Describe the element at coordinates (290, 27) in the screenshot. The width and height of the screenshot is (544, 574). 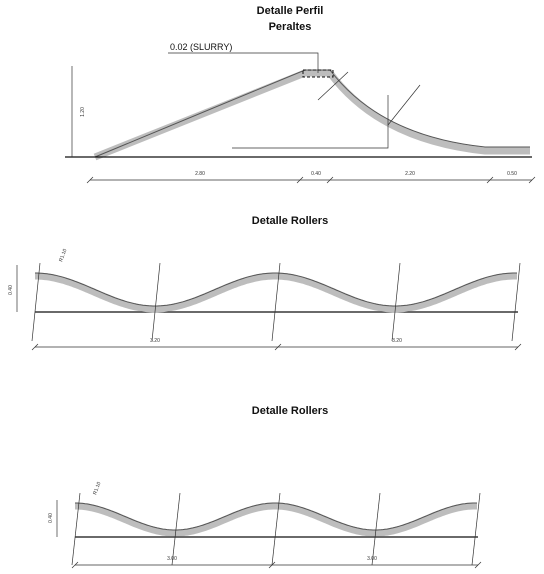
I see `section-subtitle: Peraltes` at that location.